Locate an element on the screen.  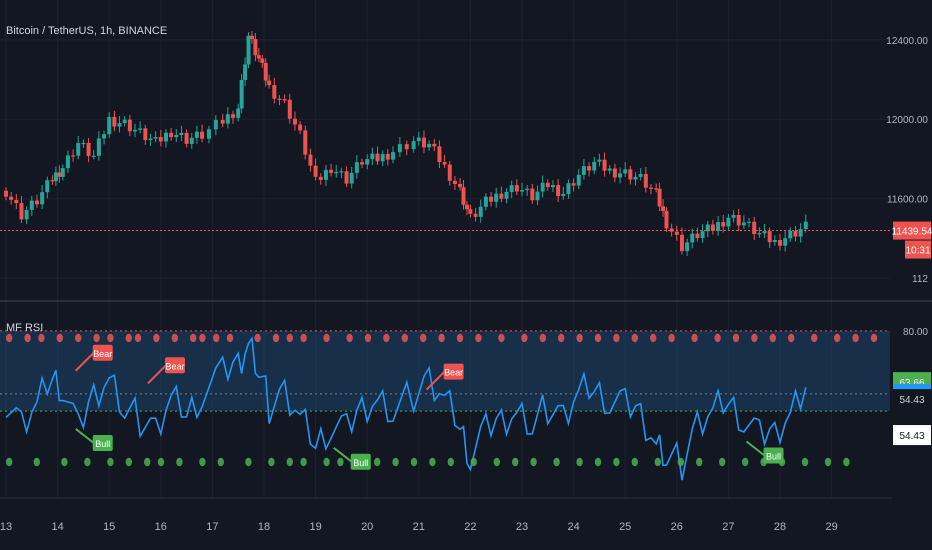
price-axis-tick: 112 is located at coordinates (920, 279).